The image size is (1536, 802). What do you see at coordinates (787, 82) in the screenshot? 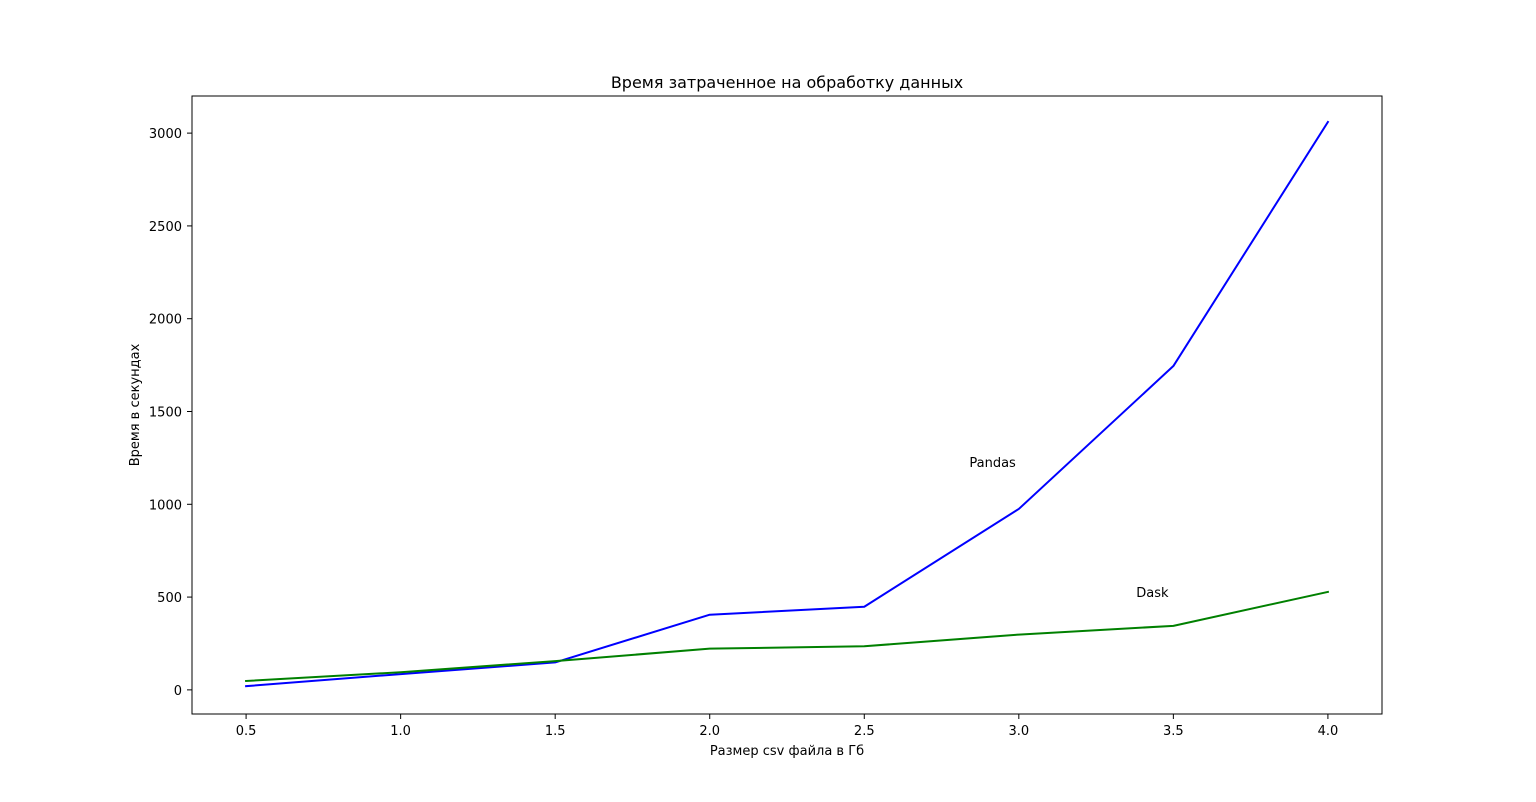
I see `chart-title: Время затраченное на обработку данных` at bounding box center [787, 82].